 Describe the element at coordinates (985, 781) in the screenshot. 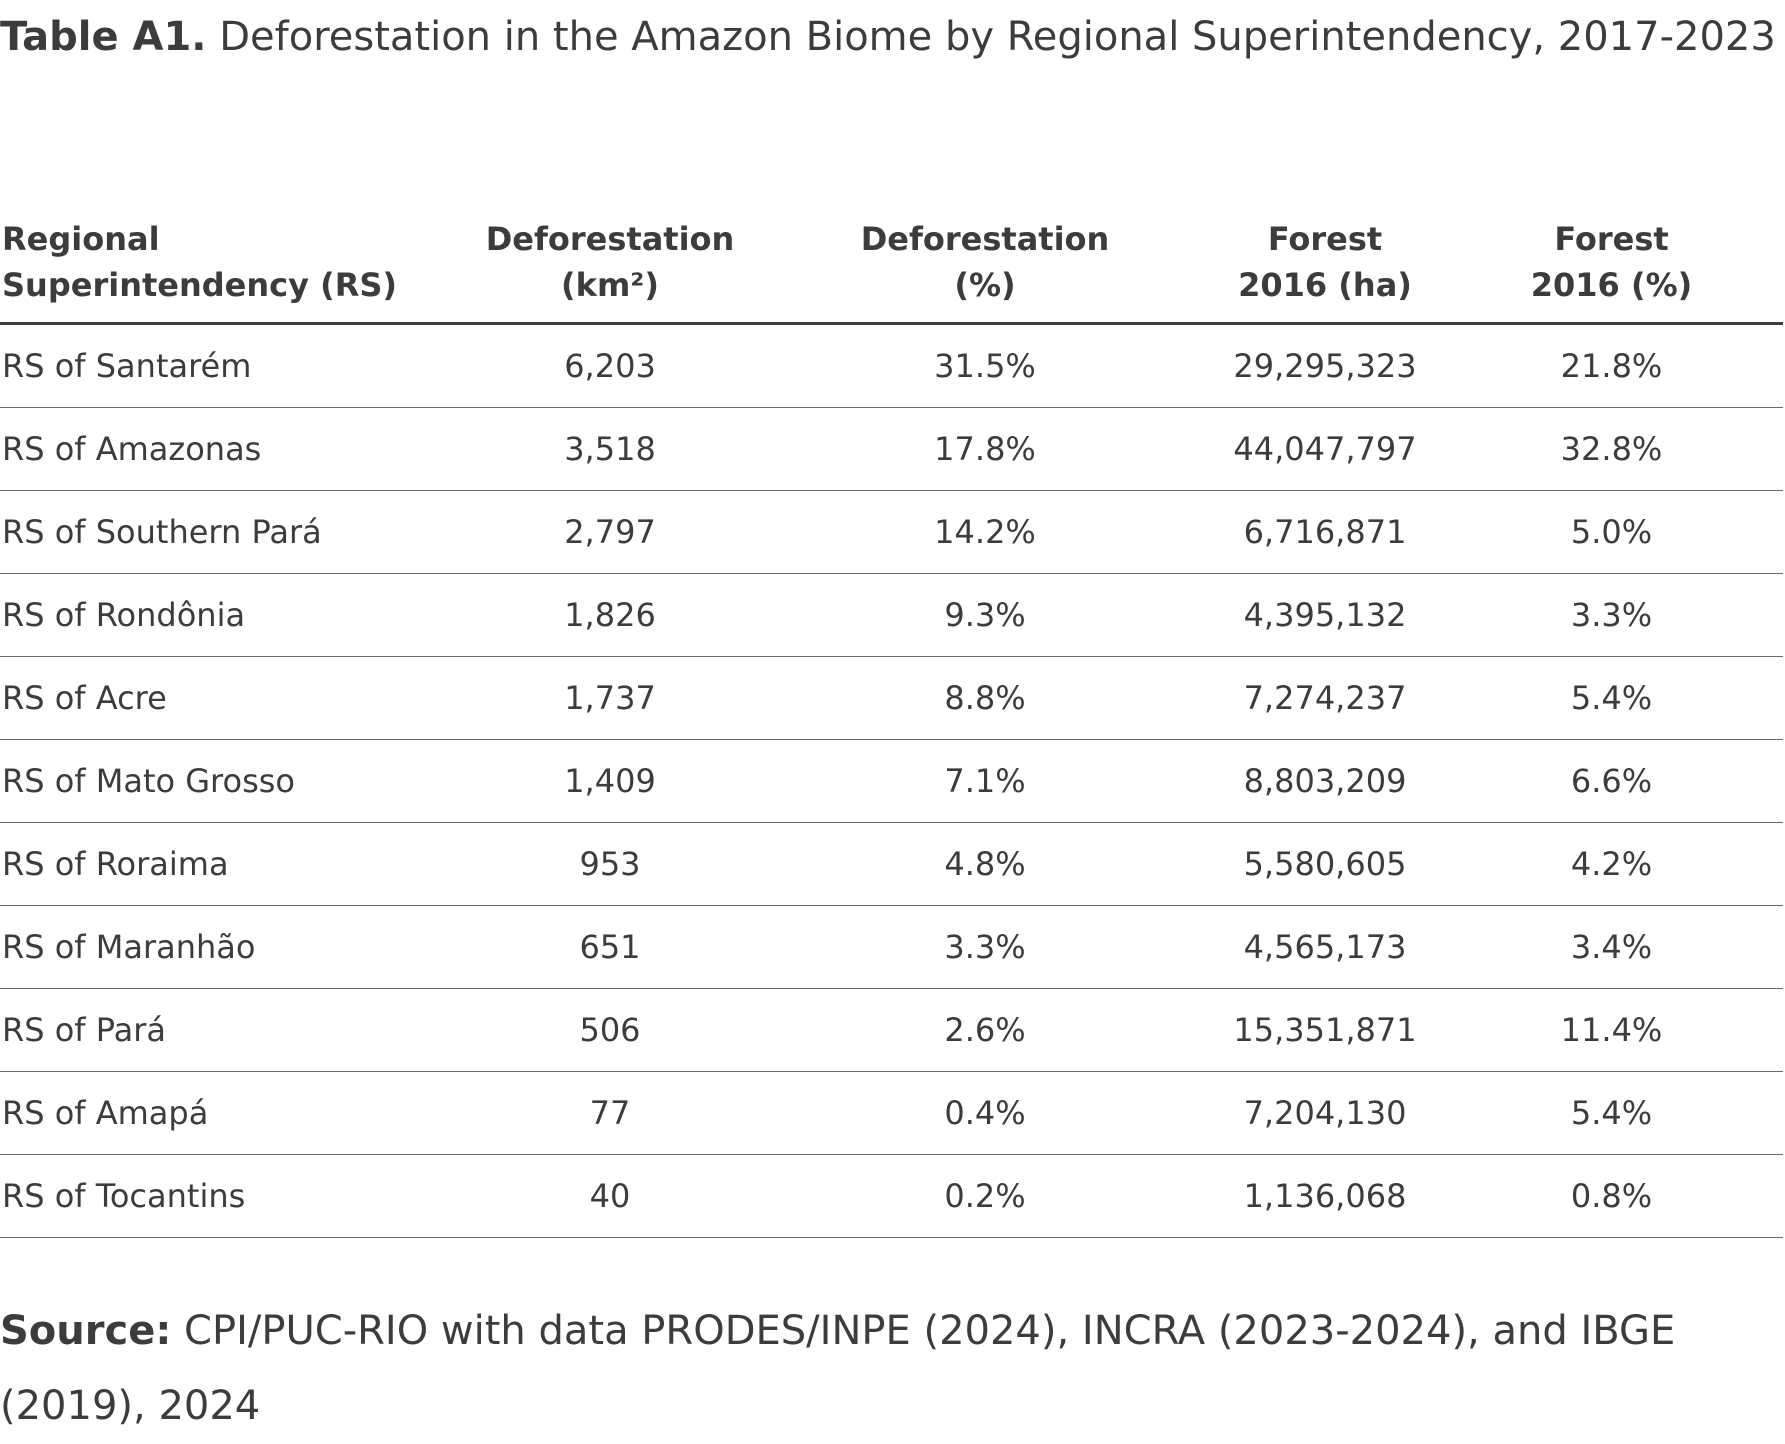

I see `cell-deforestation-pct: 7.1%` at that location.